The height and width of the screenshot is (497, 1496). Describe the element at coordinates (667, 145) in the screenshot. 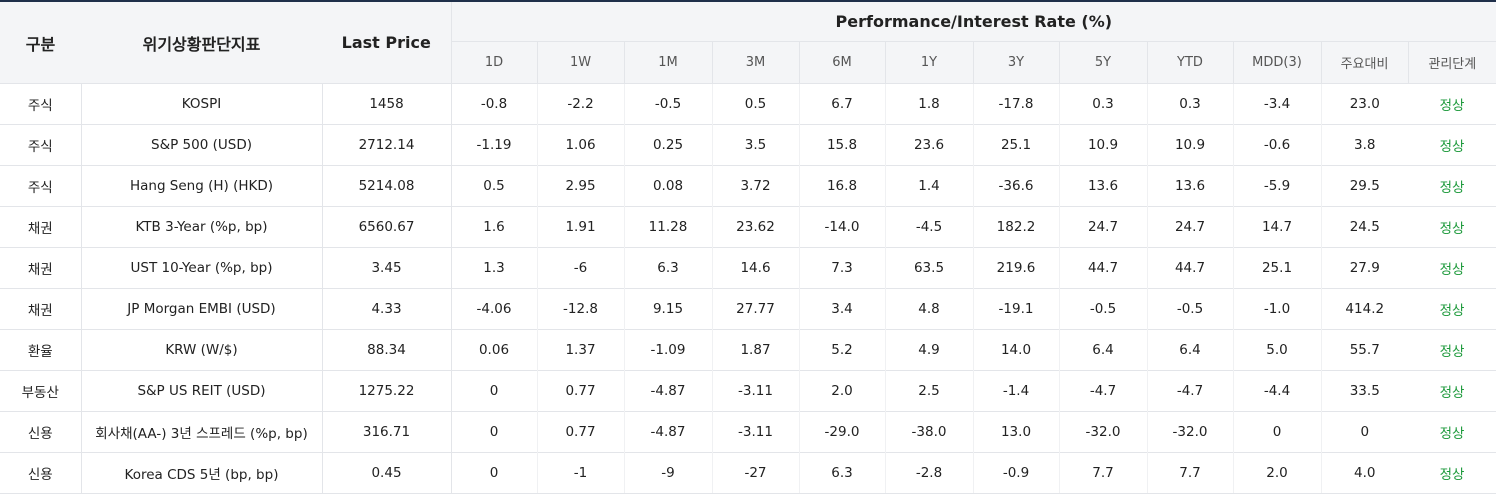

I see `row-value: 0.25` at that location.